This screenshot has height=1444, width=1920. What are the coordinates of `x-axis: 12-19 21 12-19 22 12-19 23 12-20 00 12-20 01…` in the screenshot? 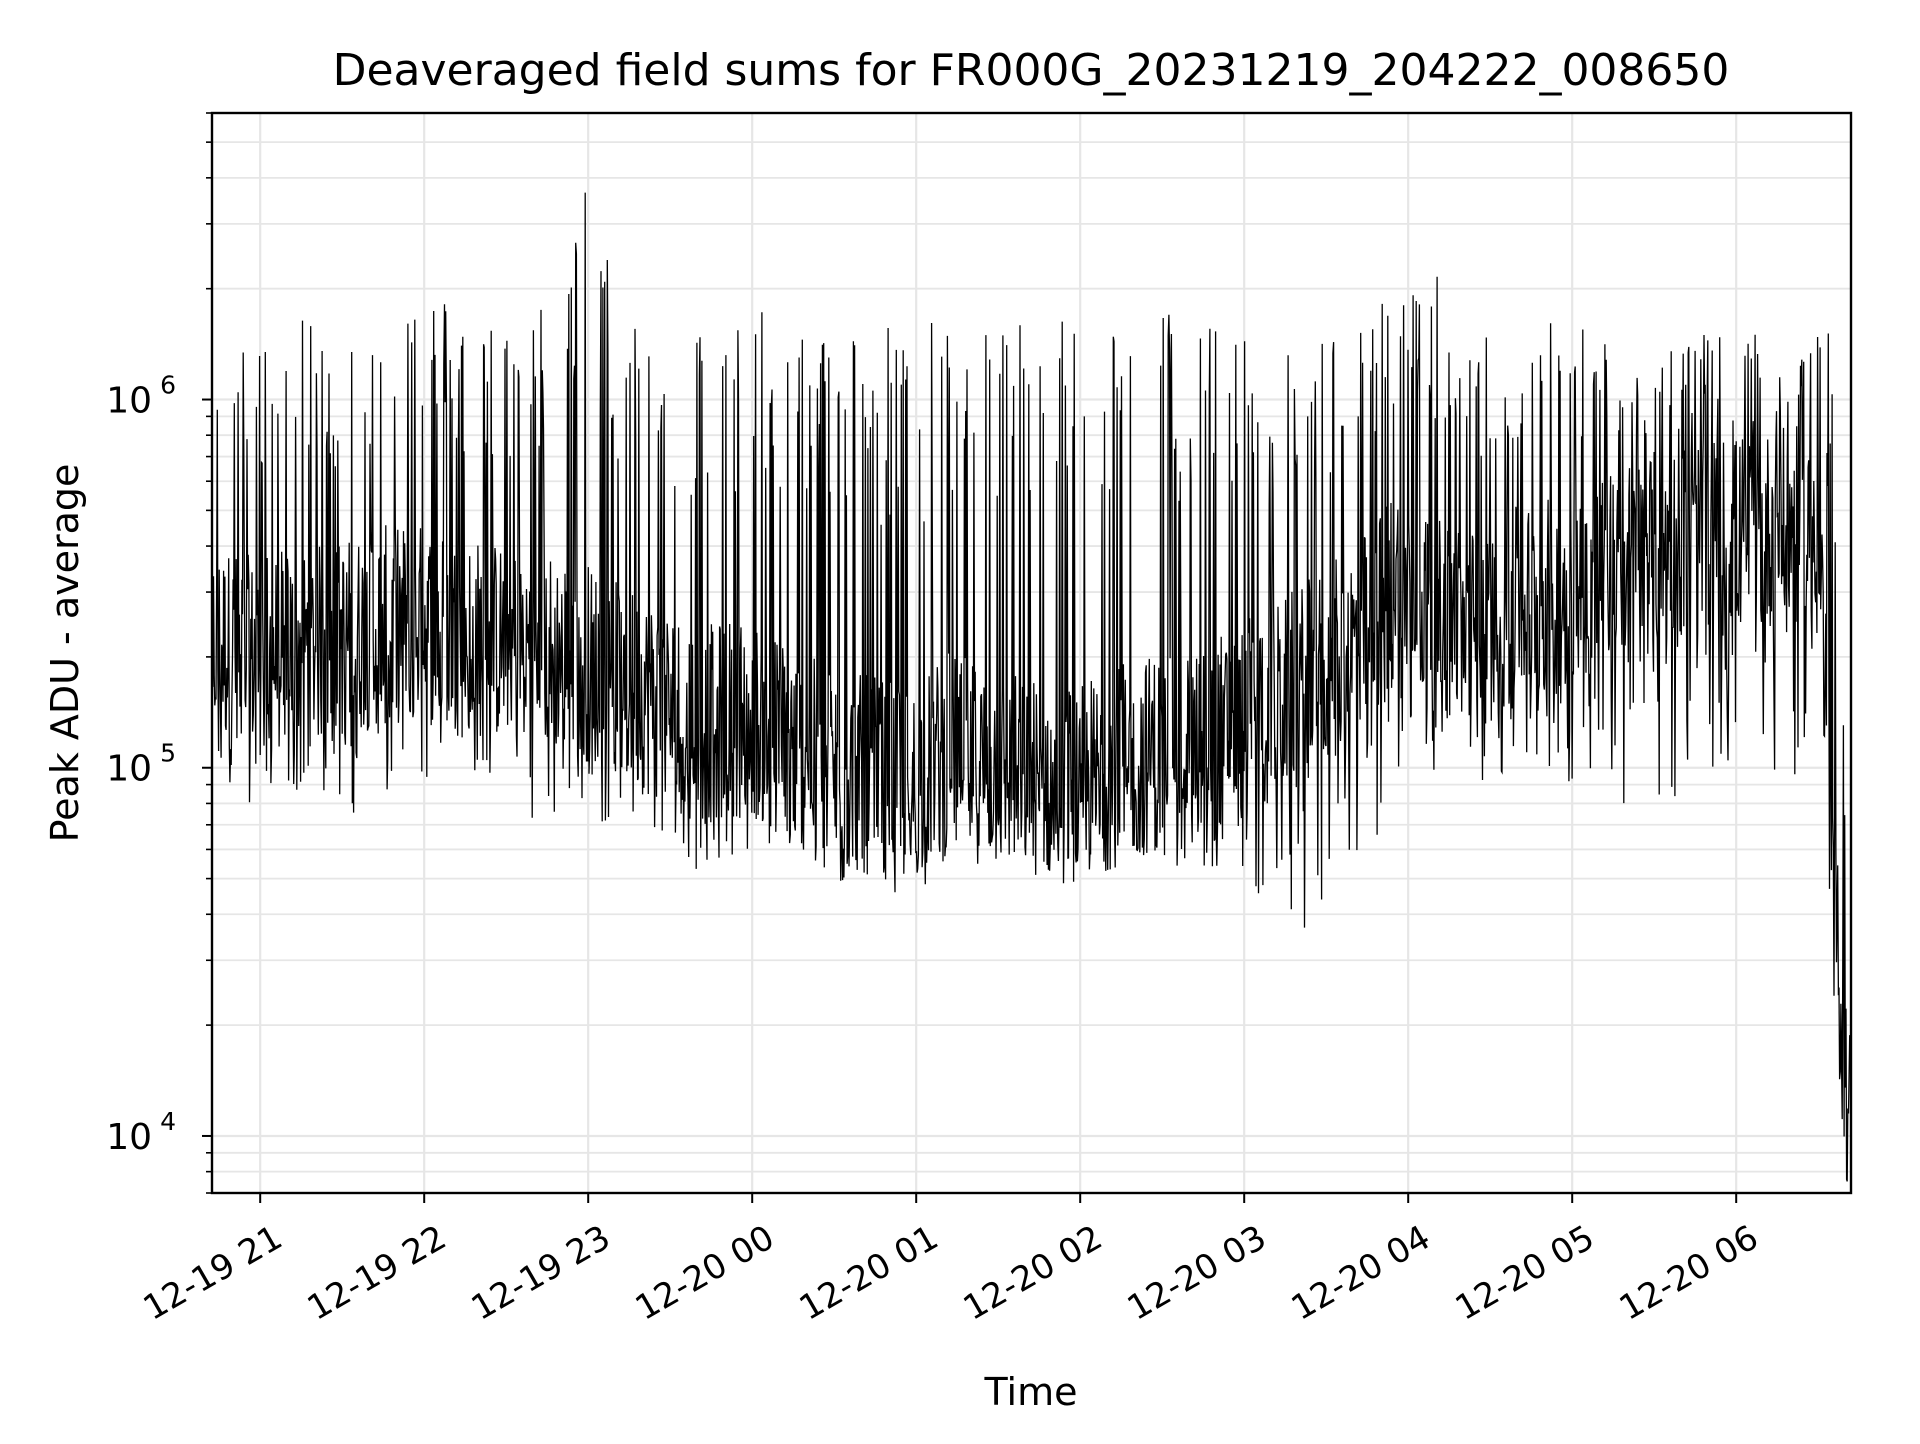 It's located at (951, 1261).